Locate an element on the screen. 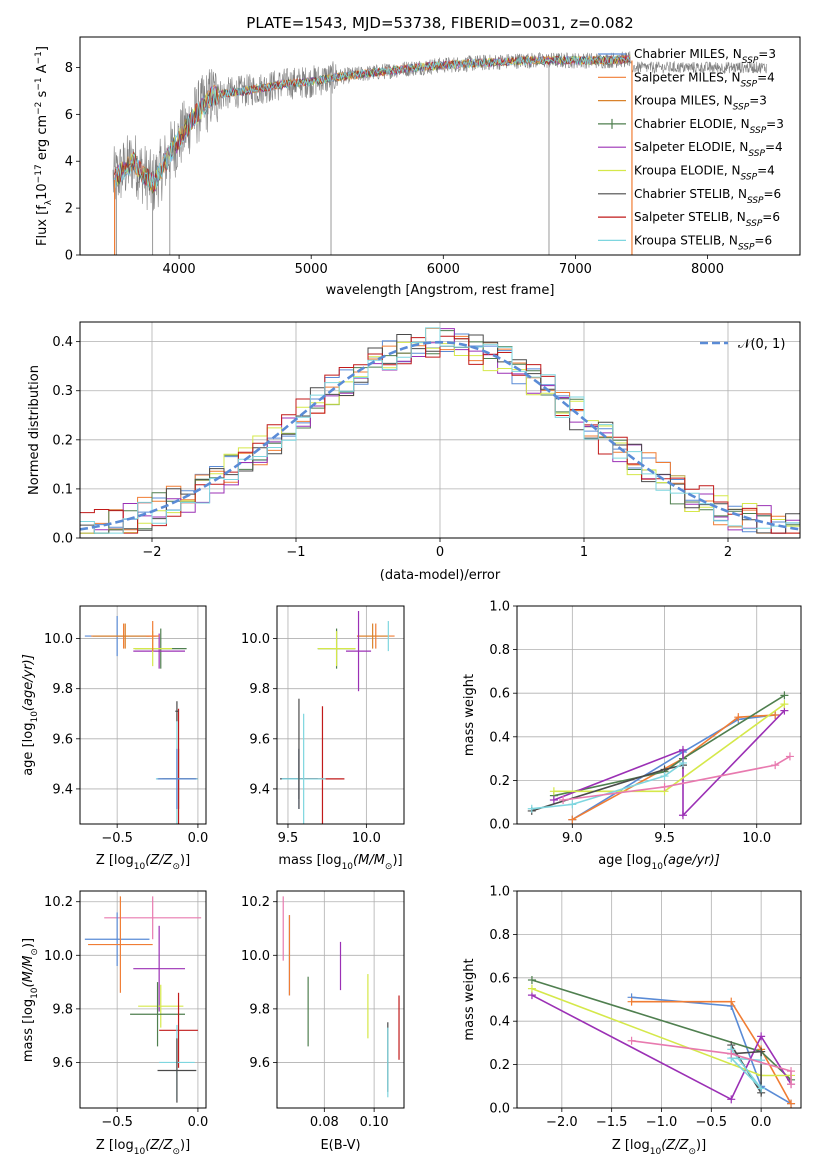 Image resolution: width=819 pixels, height=1170 pixels. spectrum-panel-y-tick-label: 4 is located at coordinates (69, 162).